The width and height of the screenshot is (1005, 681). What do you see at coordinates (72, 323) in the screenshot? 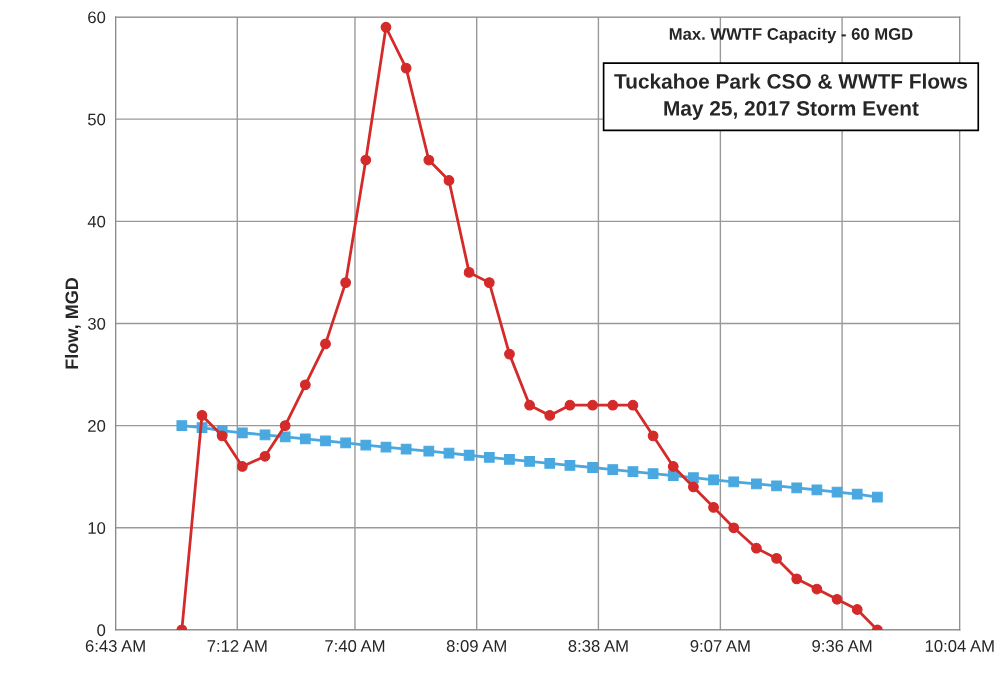
I see `y-axis-title: Flow, MGD` at bounding box center [72, 323].